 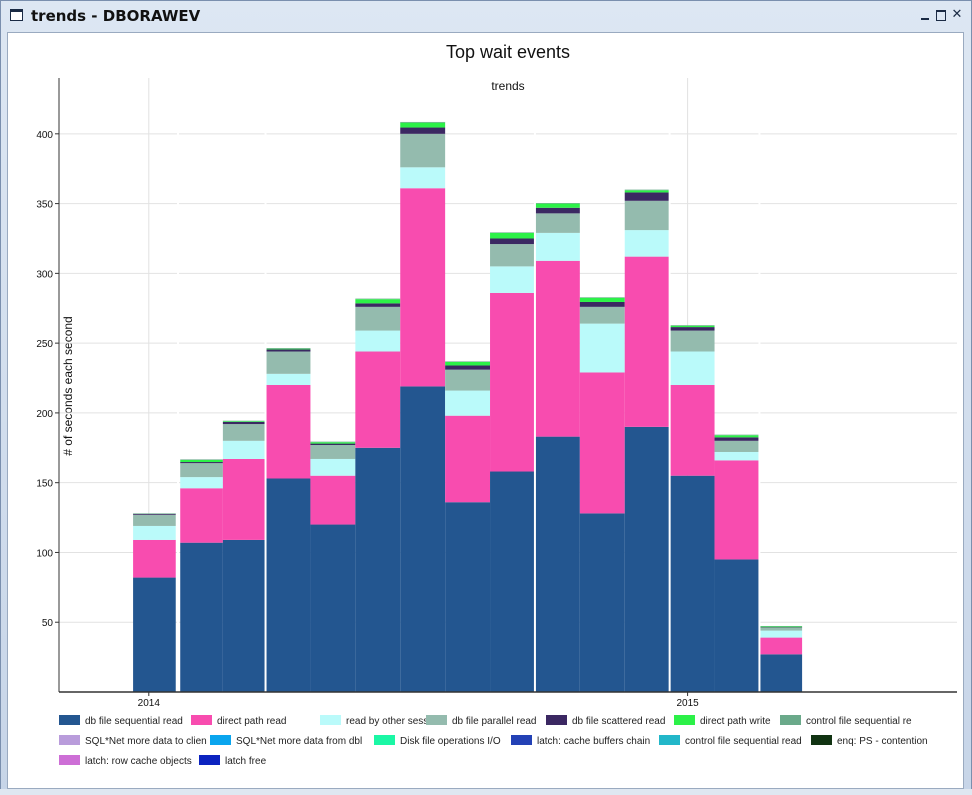 What do you see at coordinates (869, 741) in the screenshot?
I see `legend-item: enq: PS - contention` at bounding box center [869, 741].